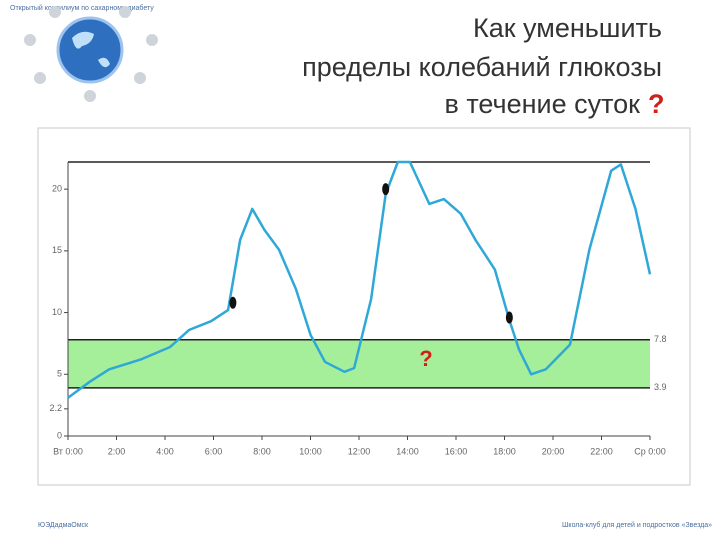 The height and width of the screenshot is (545, 720). I want to click on x-tick-label: 18:00, so click(504, 451).